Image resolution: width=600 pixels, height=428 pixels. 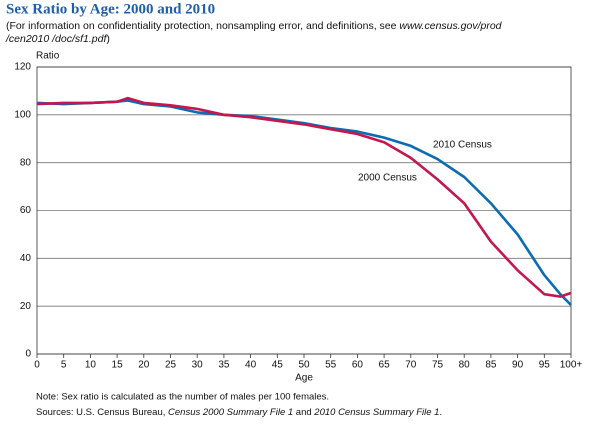 What do you see at coordinates (303, 412) in the screenshot?
I see `source-part: and` at bounding box center [303, 412].